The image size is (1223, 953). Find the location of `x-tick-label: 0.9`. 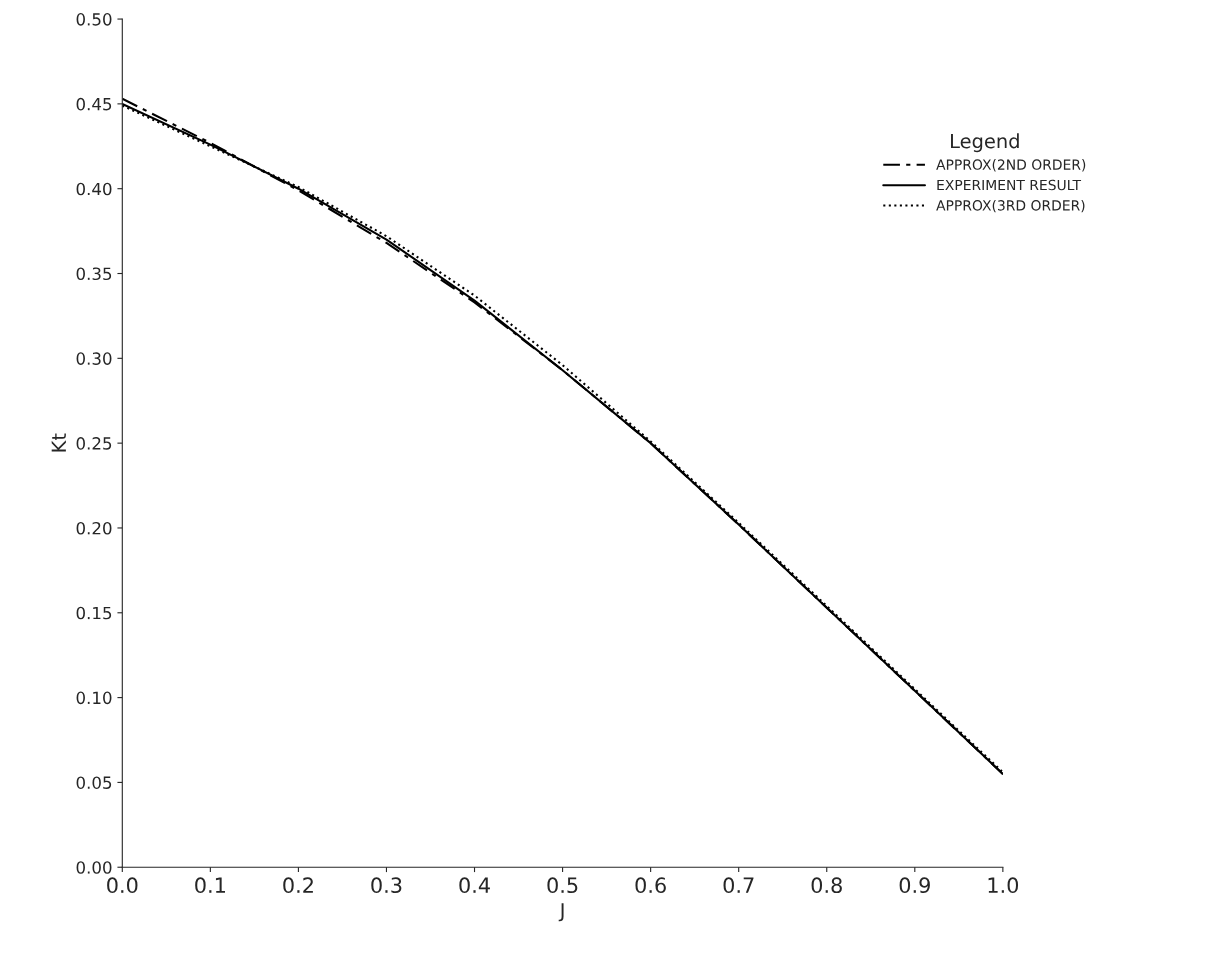

x-tick-label: 0.9 is located at coordinates (914, 885).